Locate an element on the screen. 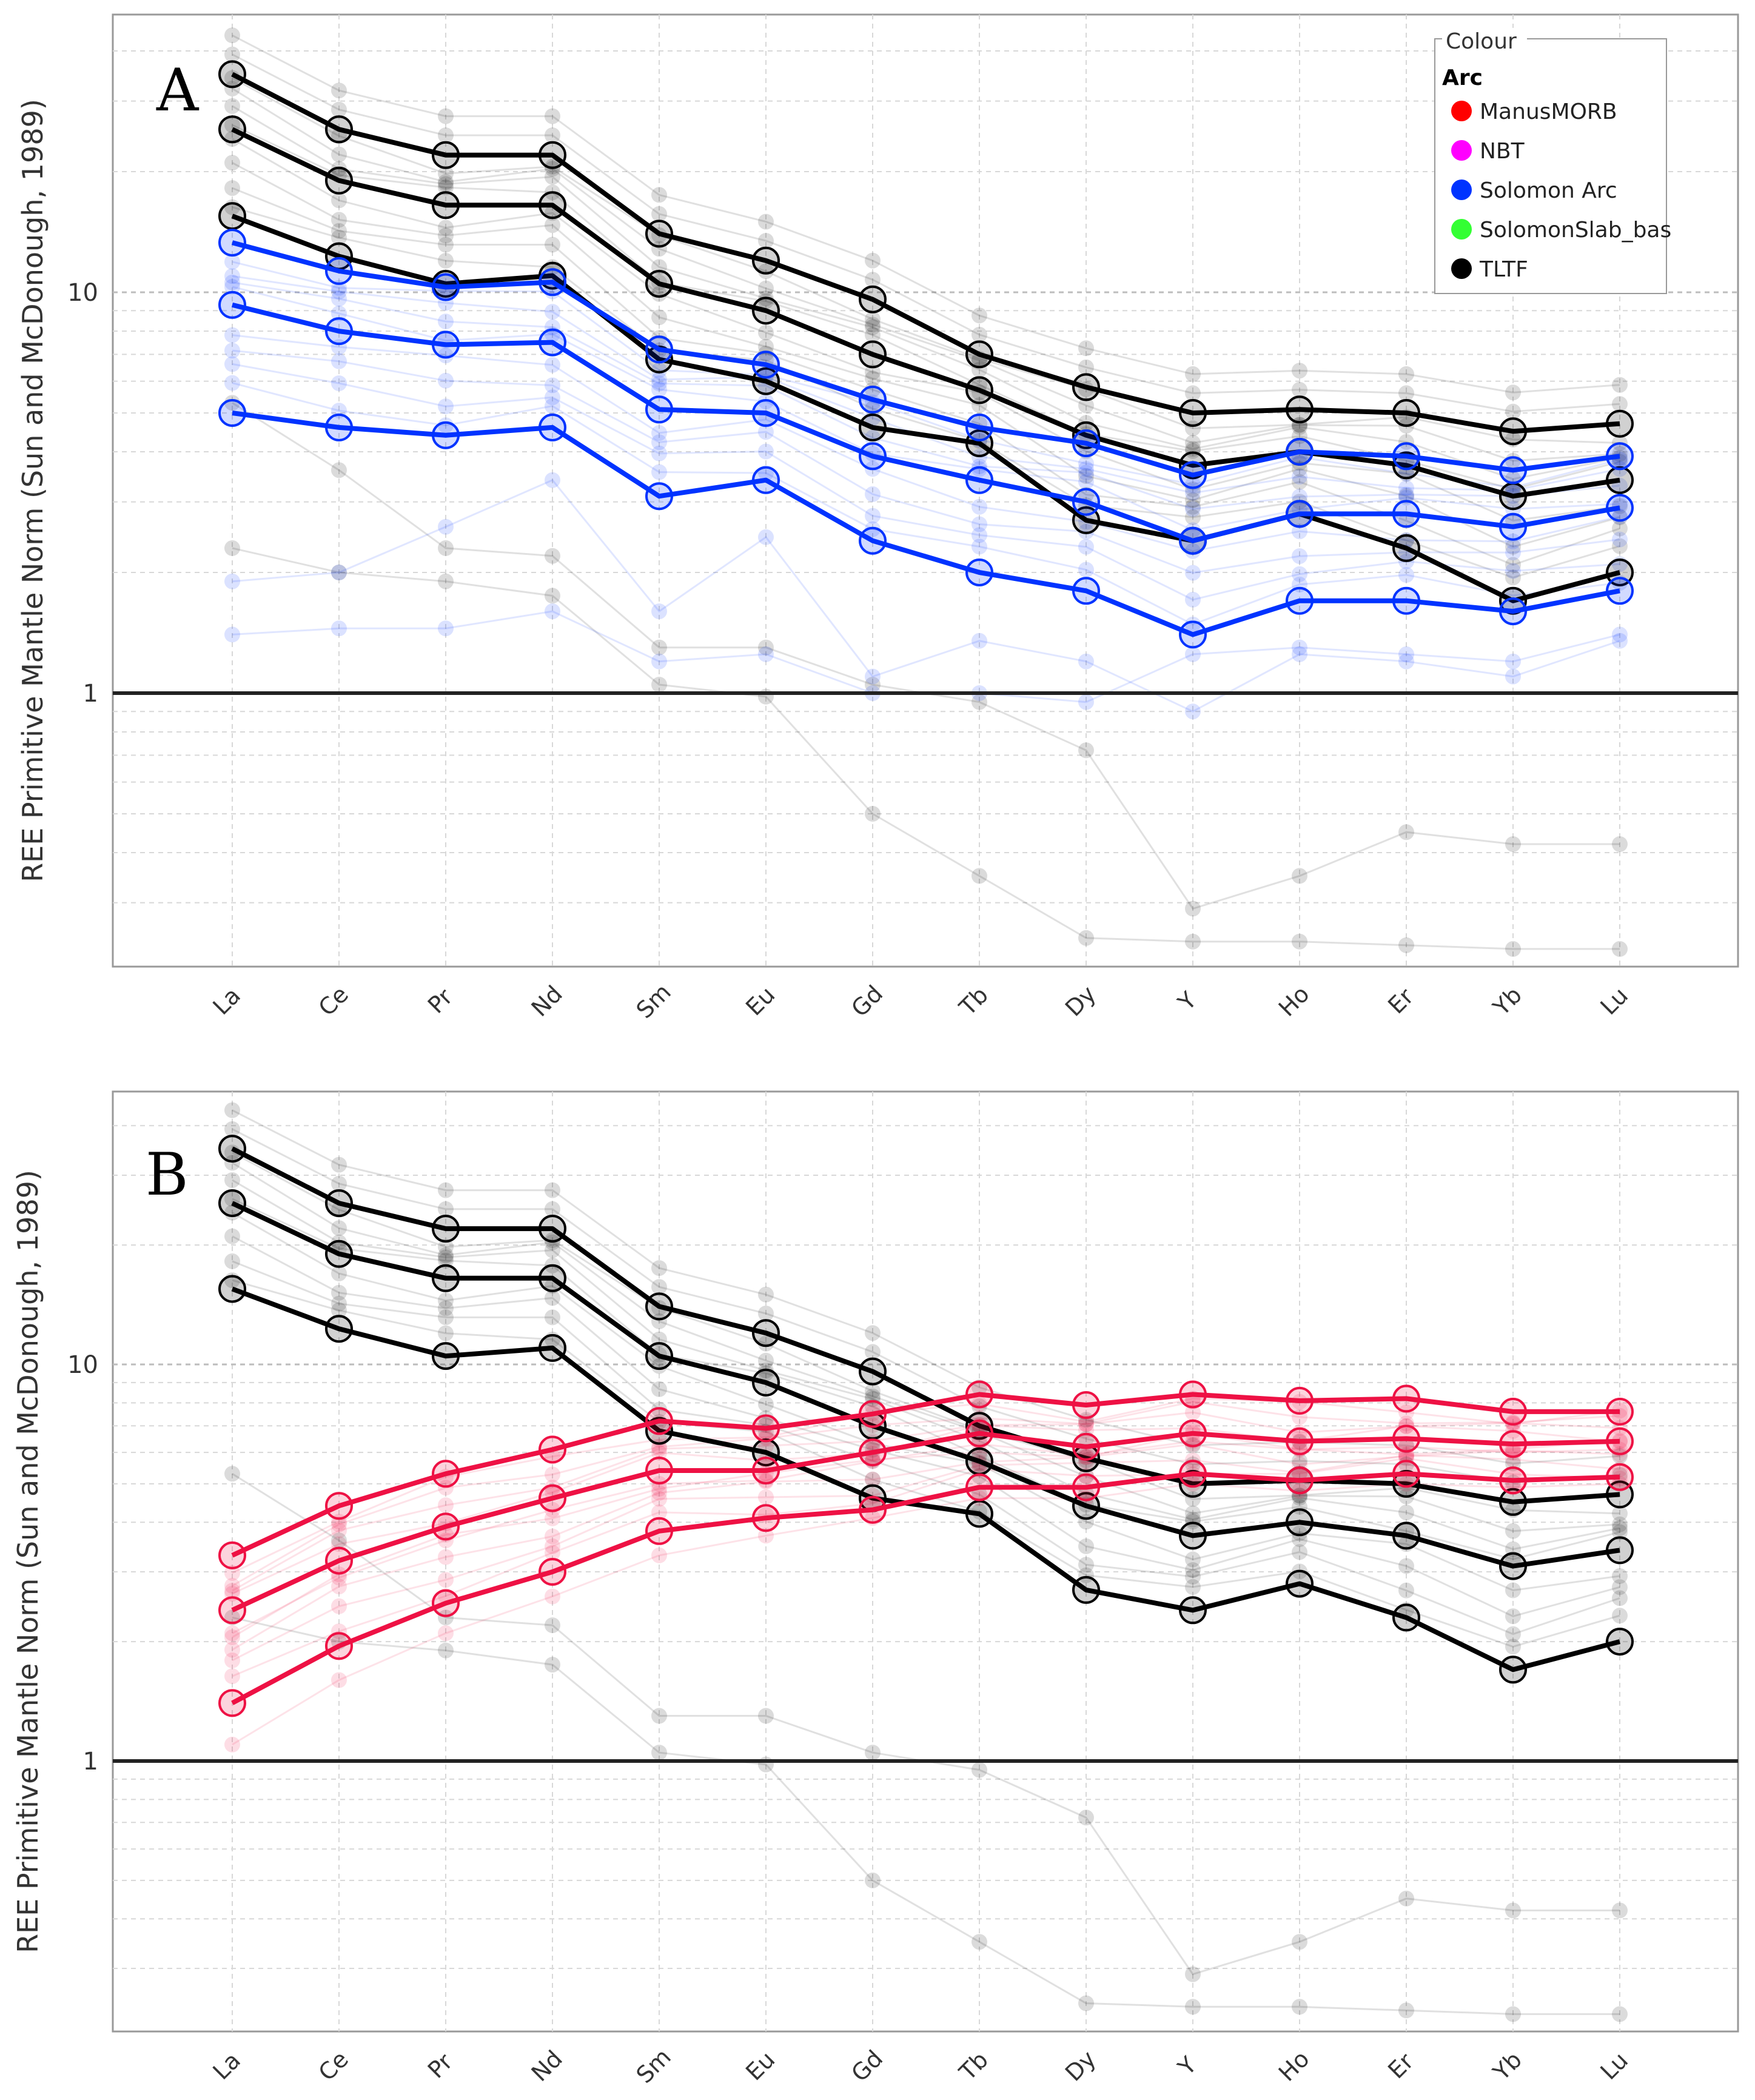  y-tick-label: 1 is located at coordinates (90, 1762).